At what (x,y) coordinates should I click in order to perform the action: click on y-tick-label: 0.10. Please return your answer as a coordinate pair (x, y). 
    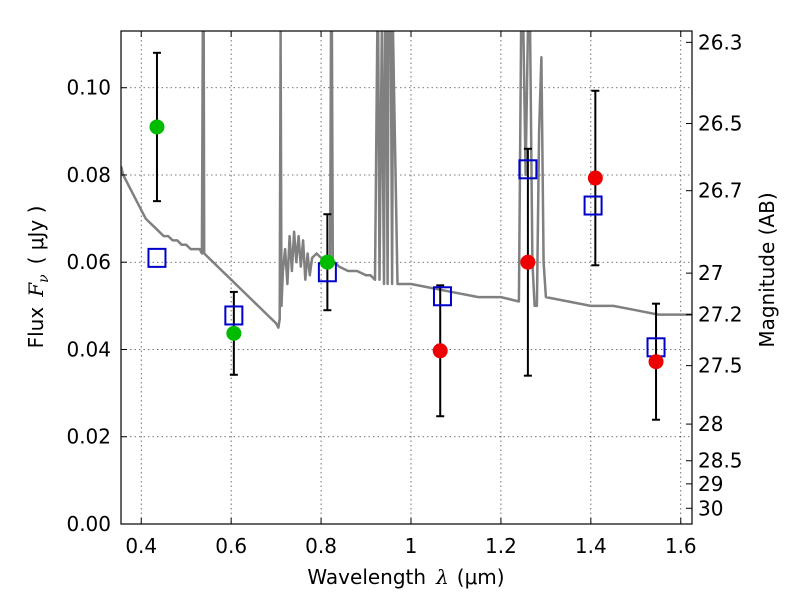
    Looking at the image, I should click on (88, 88).